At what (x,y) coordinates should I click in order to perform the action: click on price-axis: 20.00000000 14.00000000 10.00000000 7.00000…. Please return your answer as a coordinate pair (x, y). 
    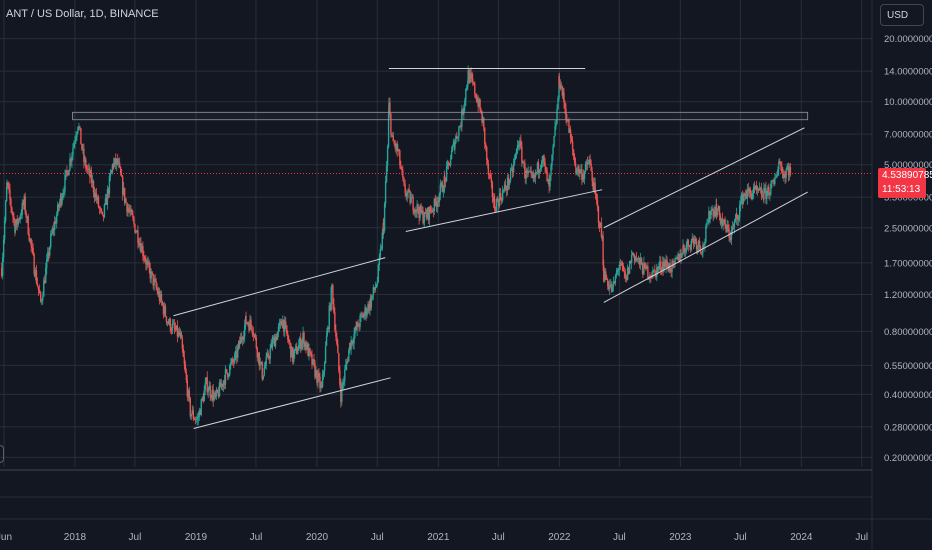
    Looking at the image, I should click on (908, 249).